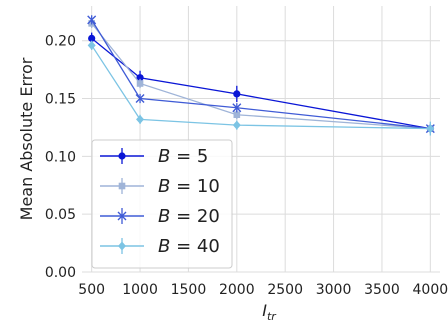  What do you see at coordinates (140, 290) in the screenshot?
I see `x-tick-label: 1000` at bounding box center [140, 290].